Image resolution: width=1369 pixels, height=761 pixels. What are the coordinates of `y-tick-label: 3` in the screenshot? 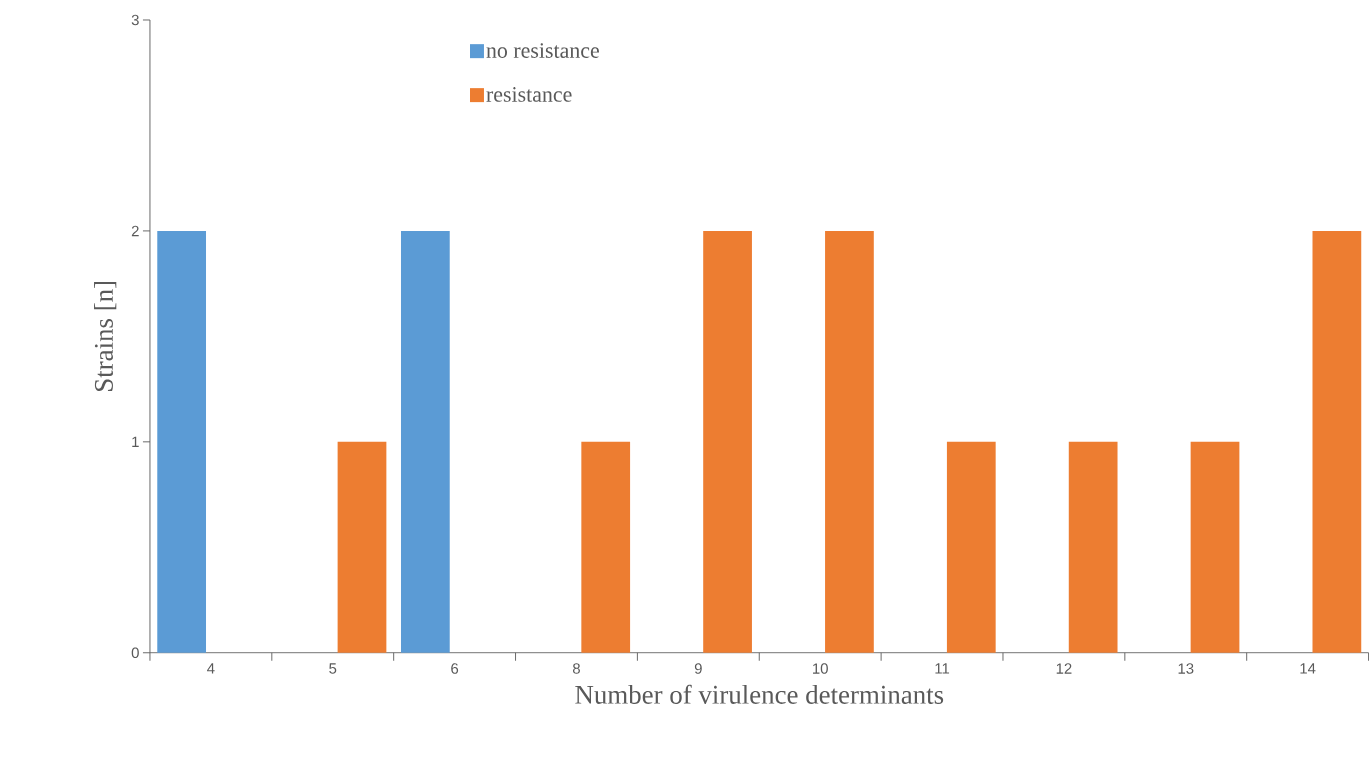 It's located at (135, 20).